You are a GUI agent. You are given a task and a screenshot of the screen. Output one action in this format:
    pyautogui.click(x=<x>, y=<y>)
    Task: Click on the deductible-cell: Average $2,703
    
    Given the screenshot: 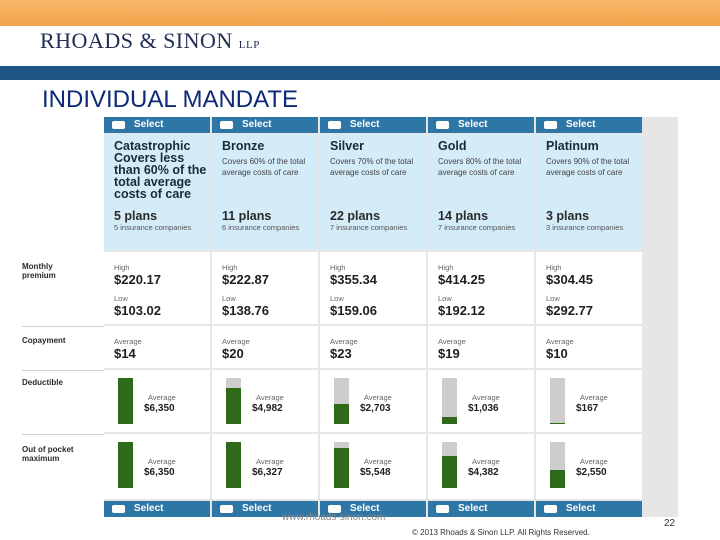 What is the action you would take?
    pyautogui.click(x=373, y=401)
    